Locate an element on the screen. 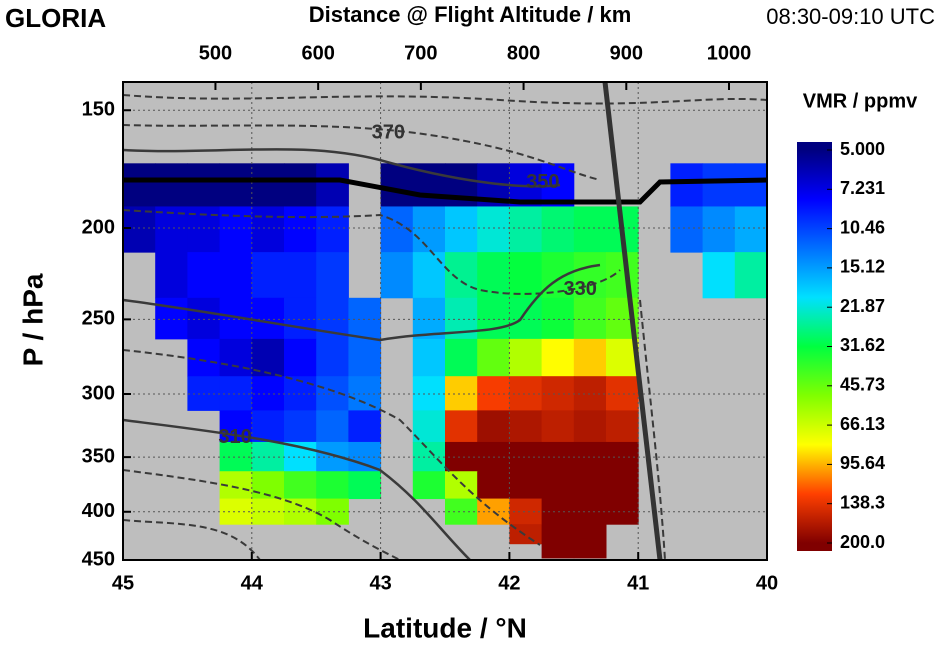 This screenshot has height=668, width=945. colorbar-tick-label: 5.000 is located at coordinates (862, 149).